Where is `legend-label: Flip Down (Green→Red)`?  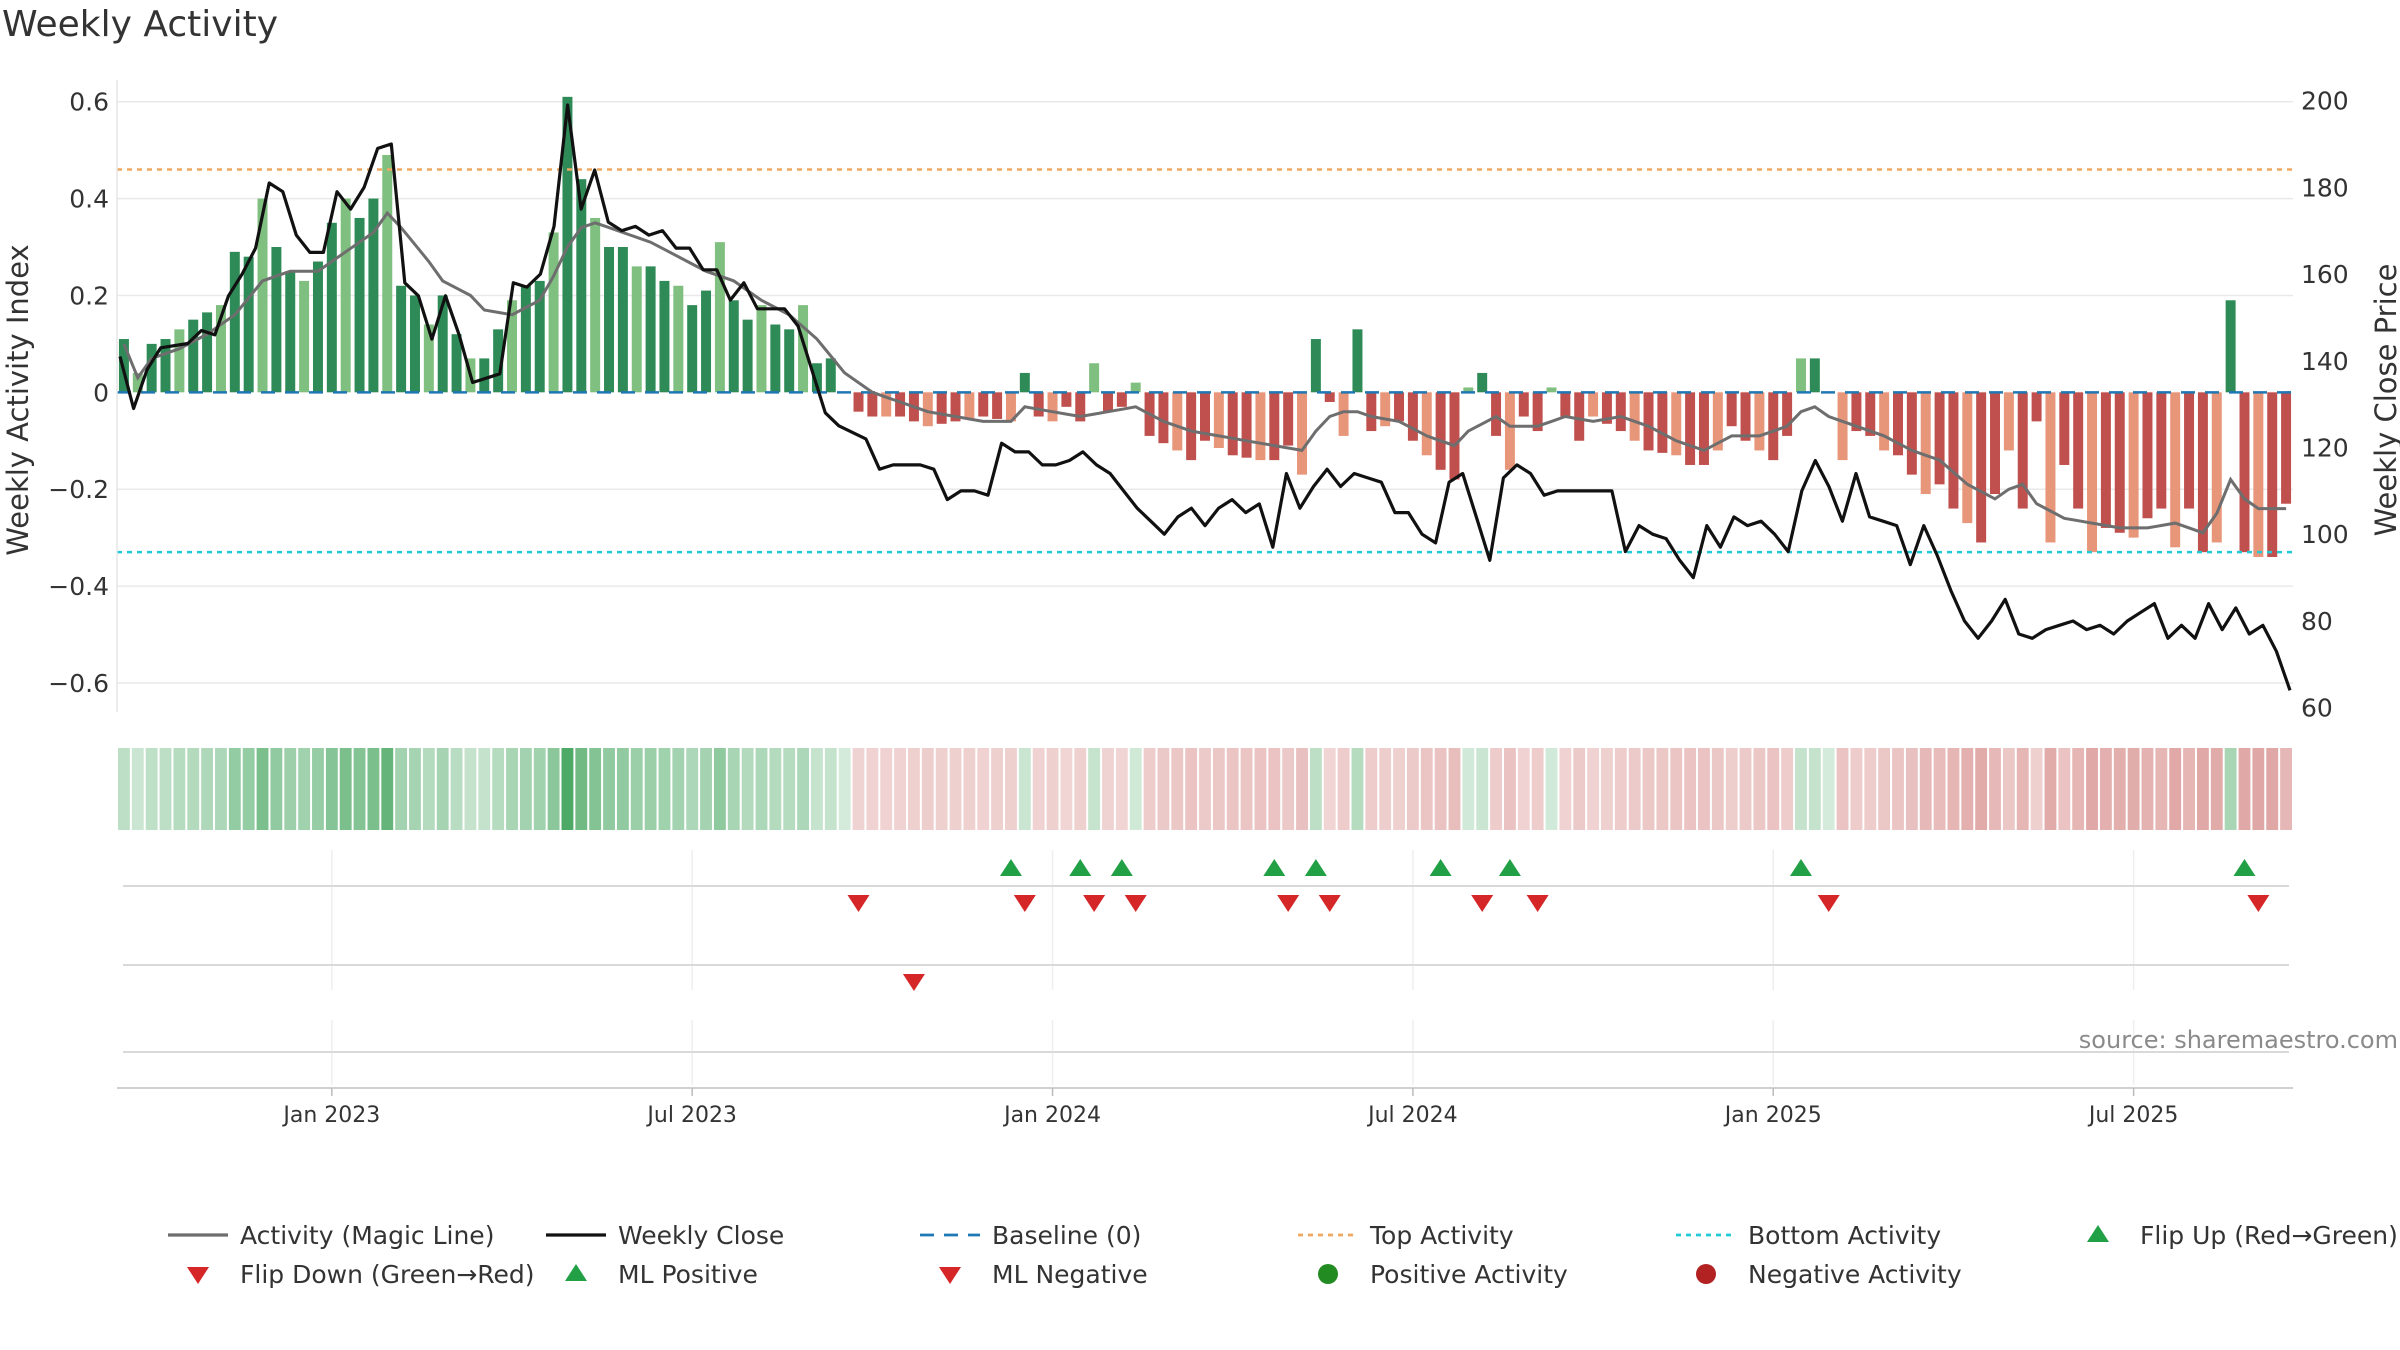 legend-label: Flip Down (Green→Red) is located at coordinates (387, 1274).